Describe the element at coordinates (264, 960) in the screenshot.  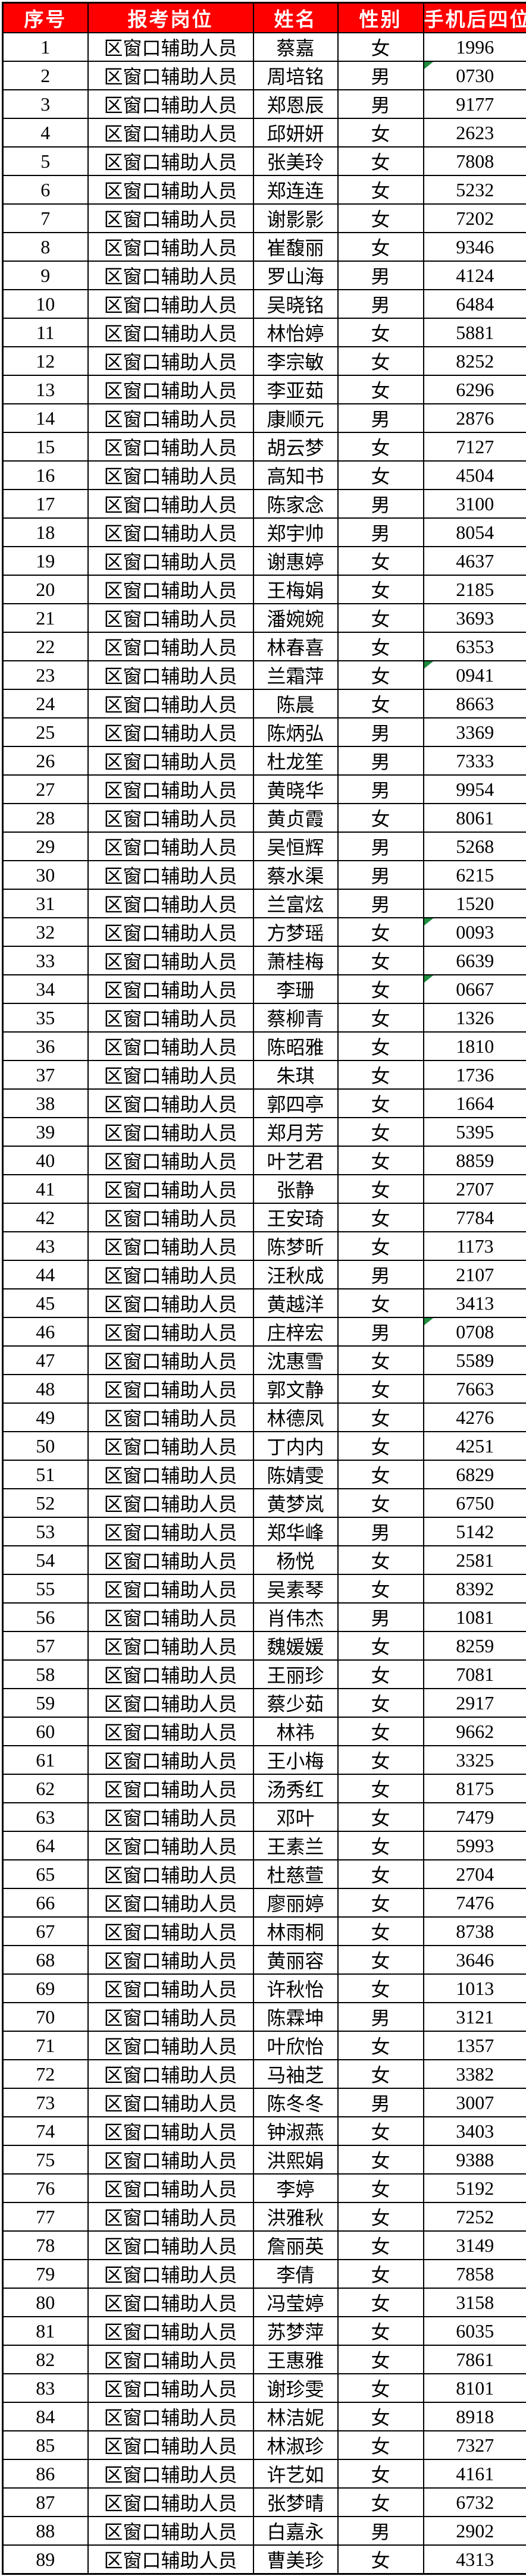
I see `table-row: 33 区窗口辅助人员 萧桂梅 女 6639` at that location.